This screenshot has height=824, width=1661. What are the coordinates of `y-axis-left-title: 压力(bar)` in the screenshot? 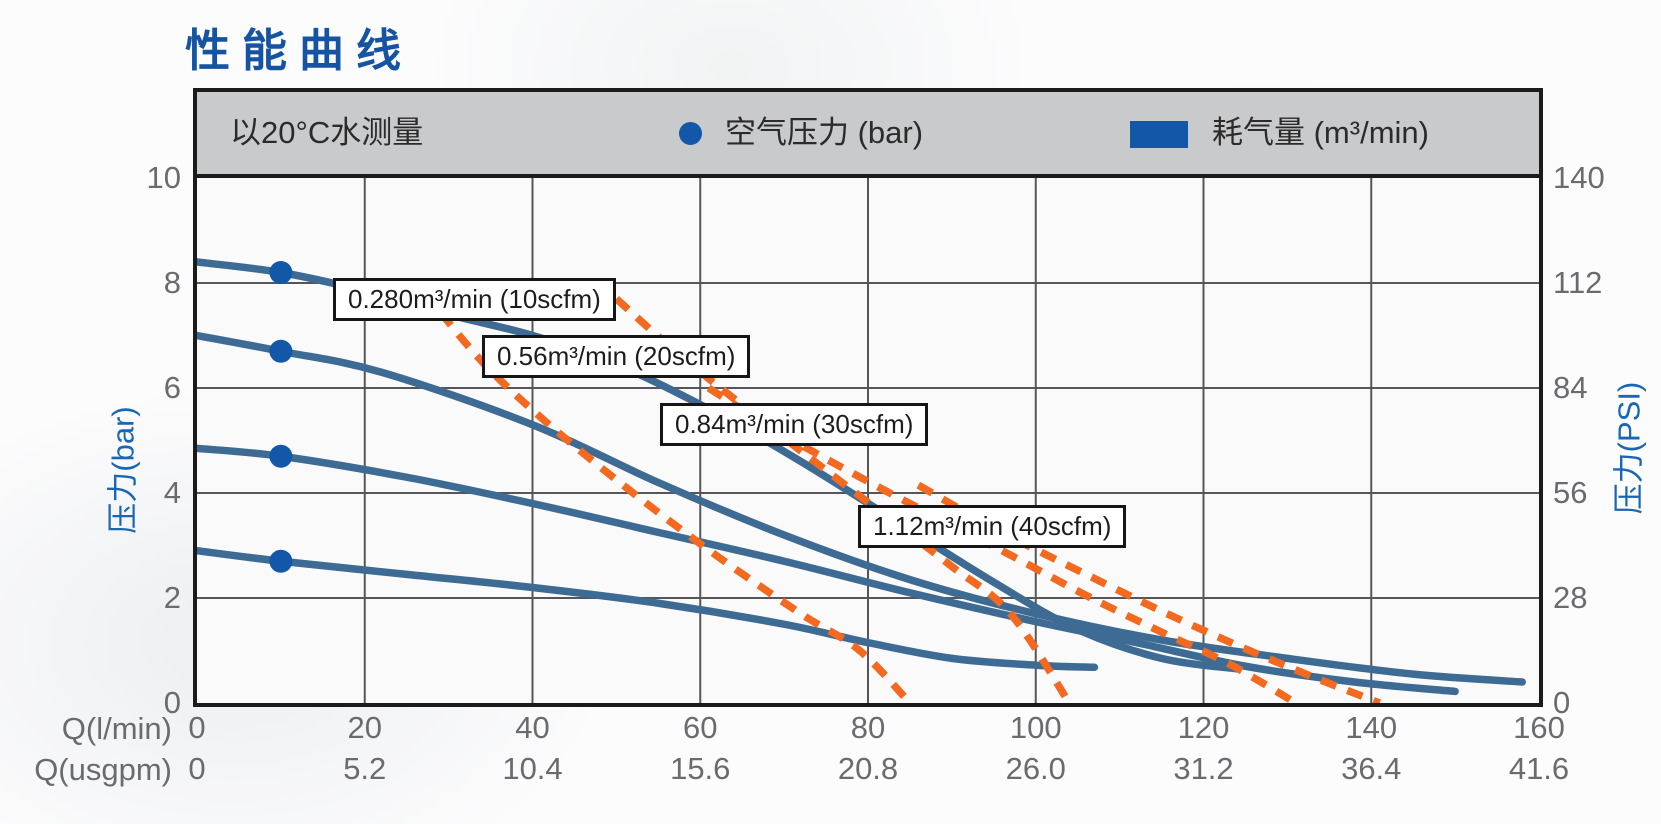 It's located at (123, 470).